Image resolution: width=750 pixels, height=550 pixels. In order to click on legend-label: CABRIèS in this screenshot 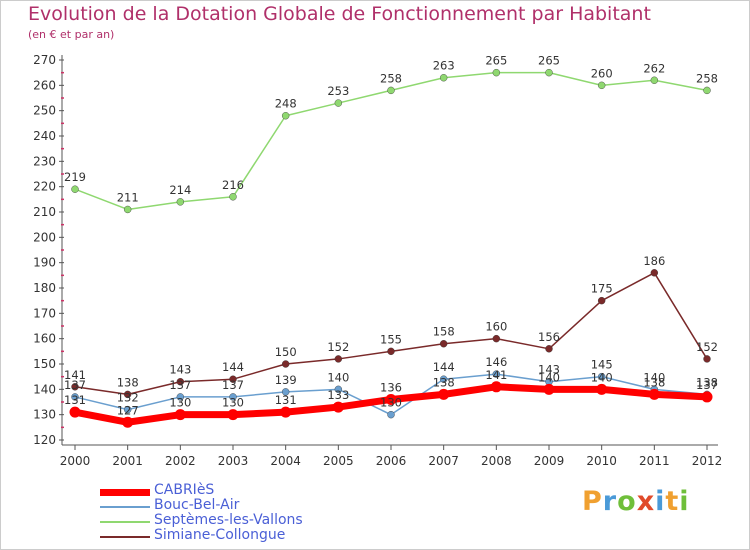, I will do `click(184, 490)`.